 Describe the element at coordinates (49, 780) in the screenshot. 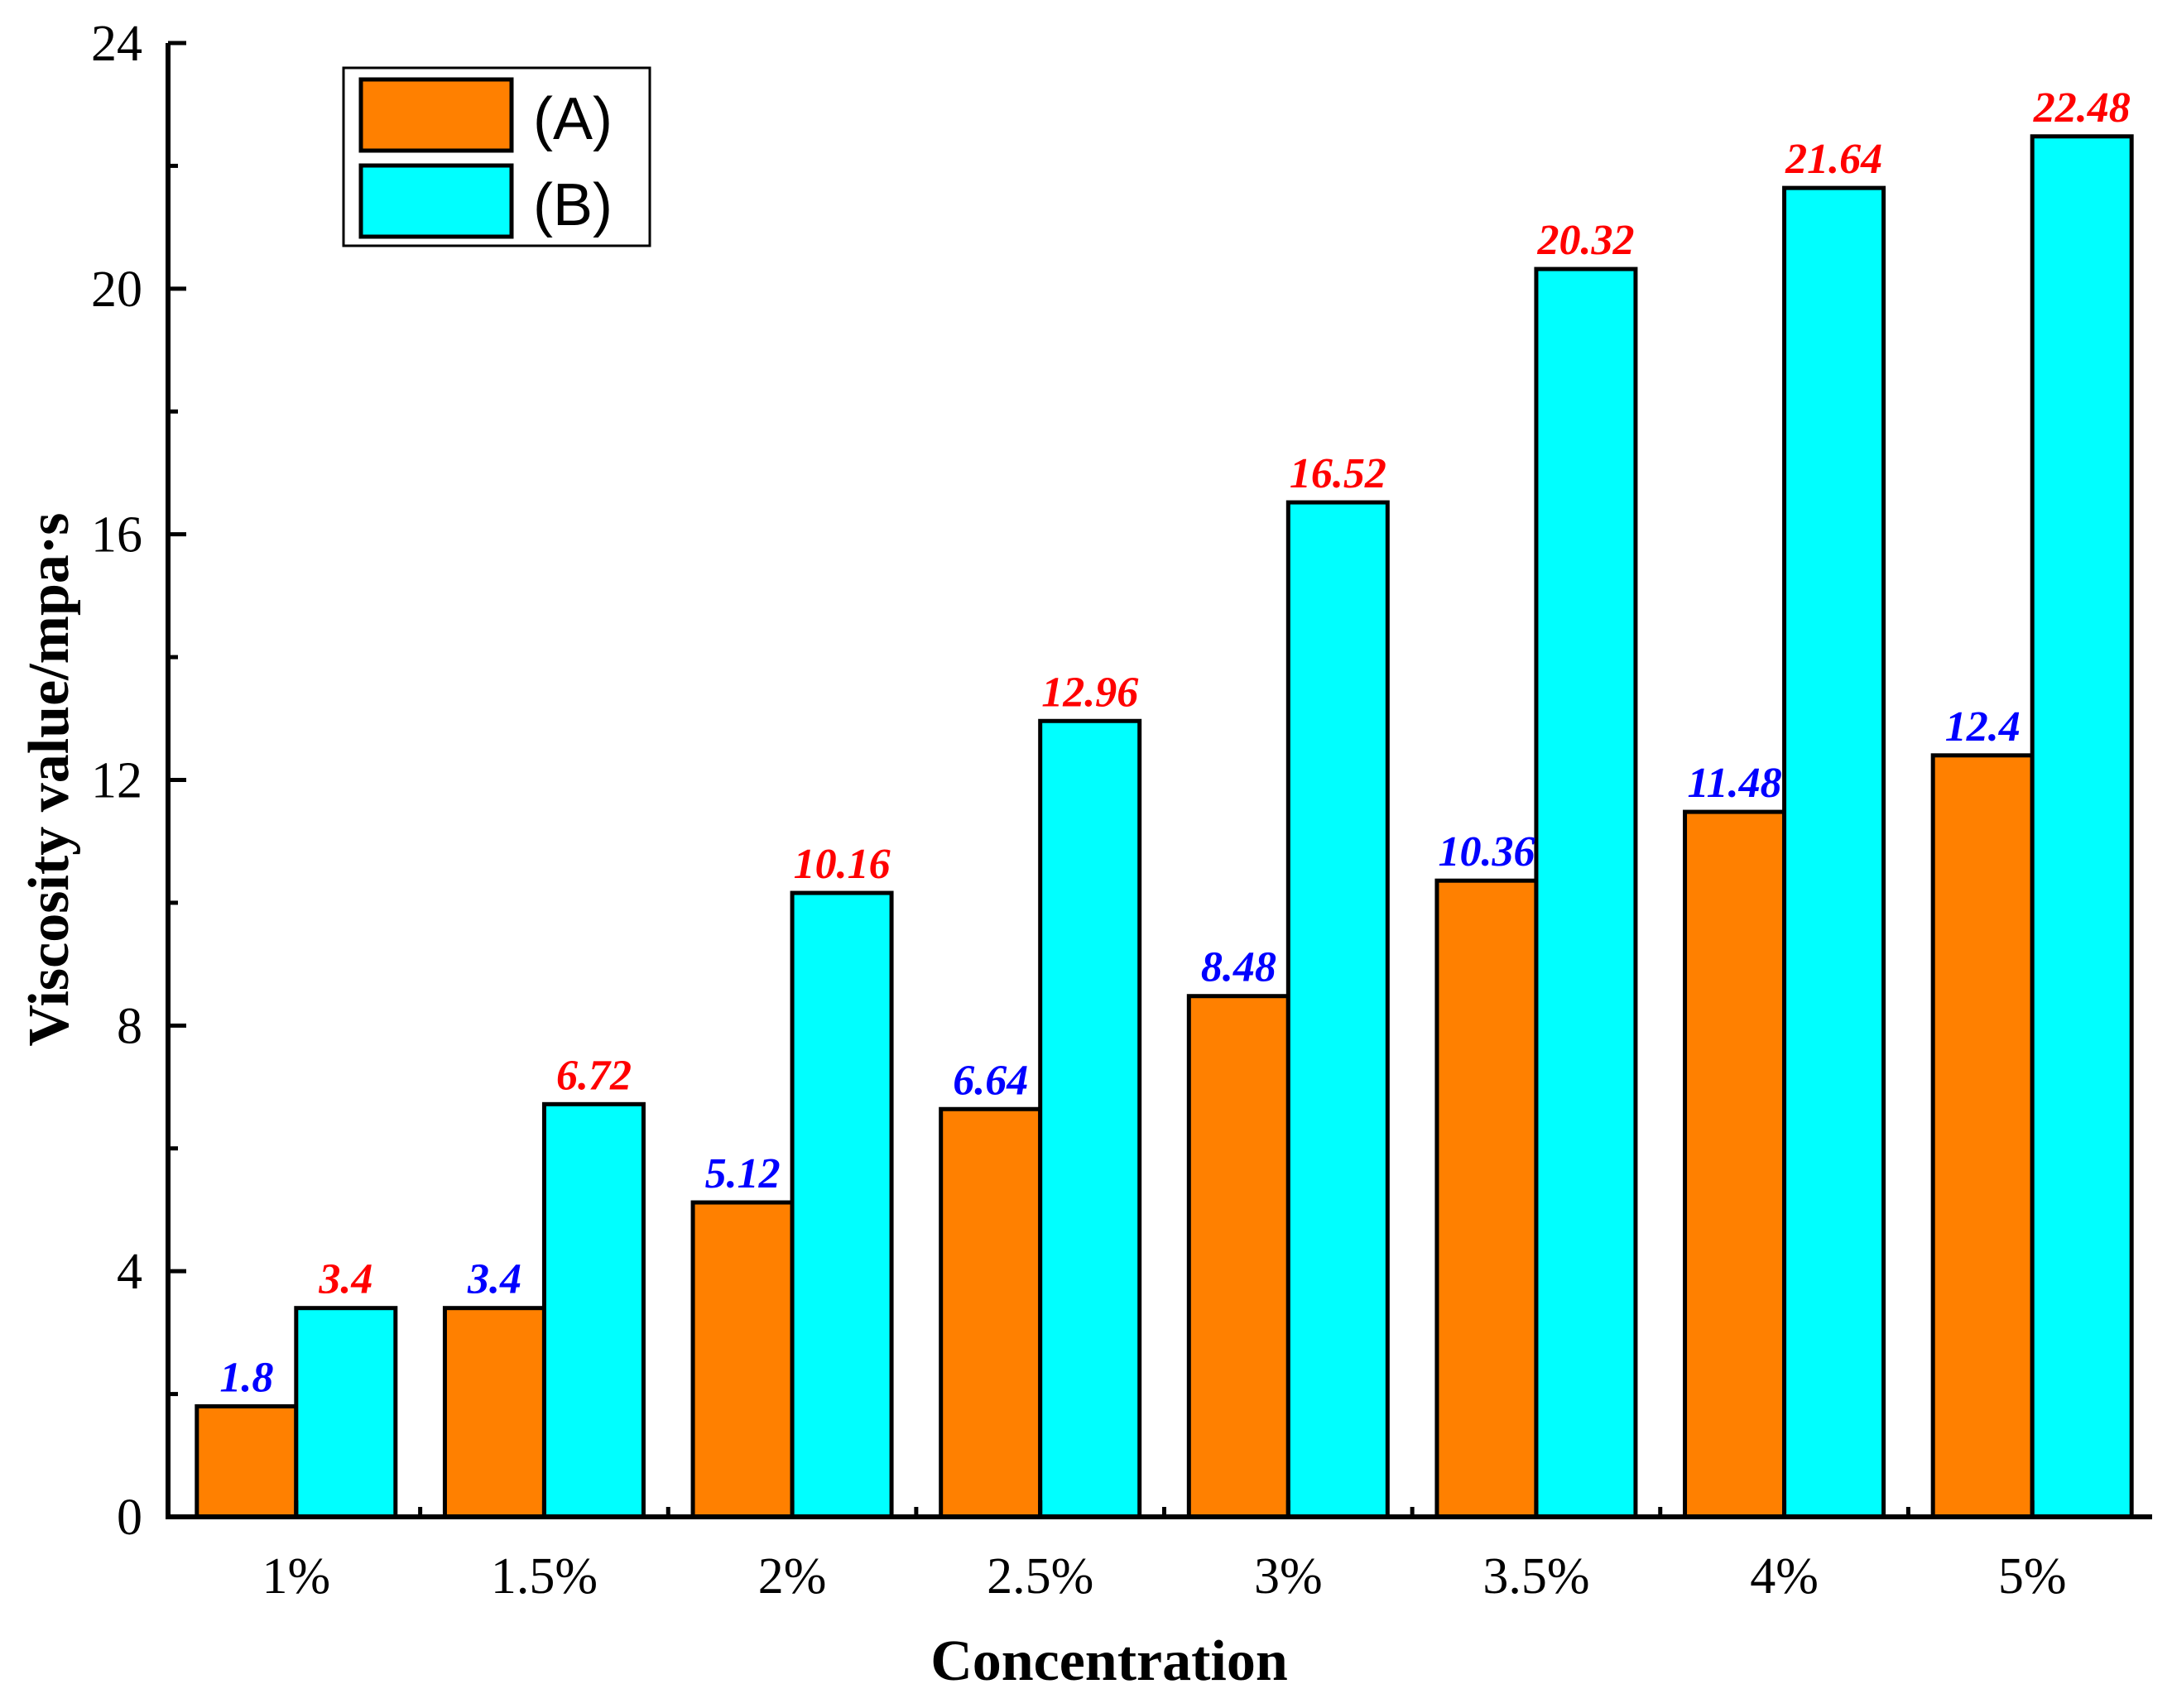

I see `y-axis-title: Viscosity value/mpa·s` at that location.